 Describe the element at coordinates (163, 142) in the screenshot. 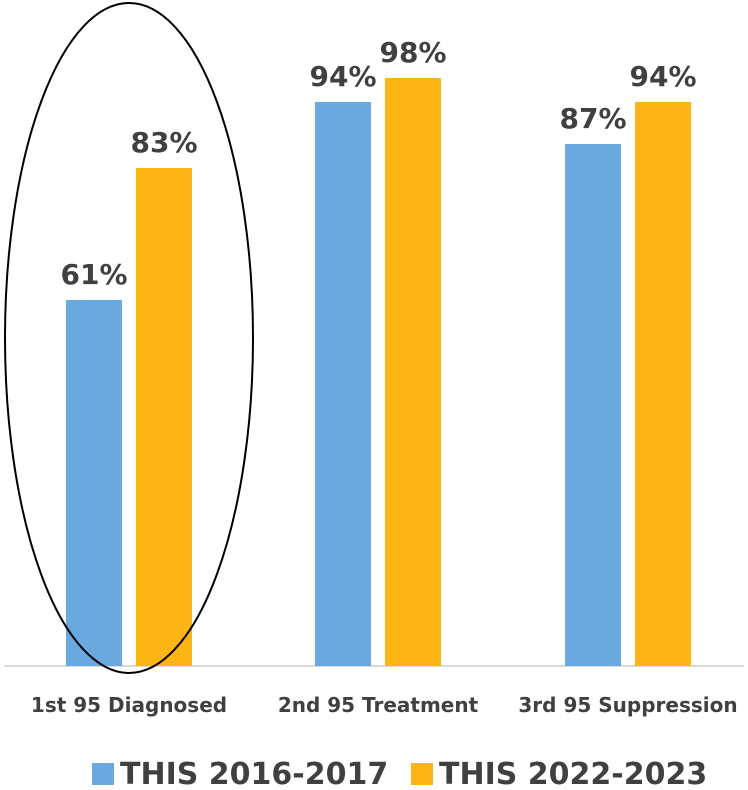

I see `data-label-series2-1: 83%` at that location.